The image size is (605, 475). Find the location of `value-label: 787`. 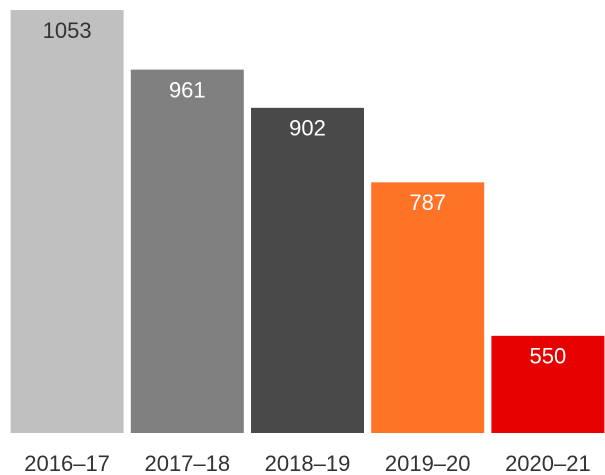

value-label: 787 is located at coordinates (427, 202).